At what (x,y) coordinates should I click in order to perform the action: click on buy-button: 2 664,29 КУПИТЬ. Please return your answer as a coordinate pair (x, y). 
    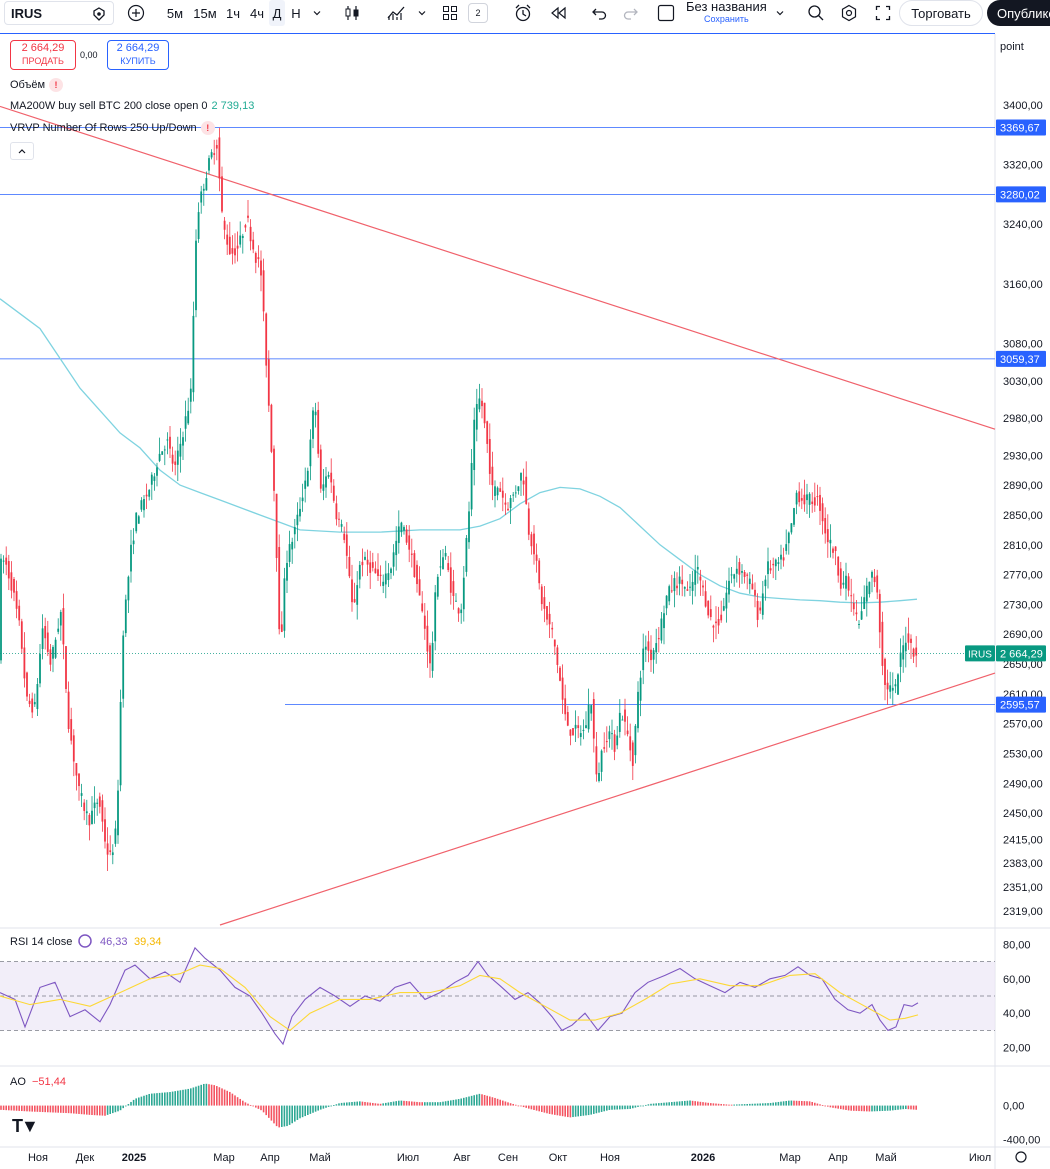
    Looking at the image, I should click on (138, 55).